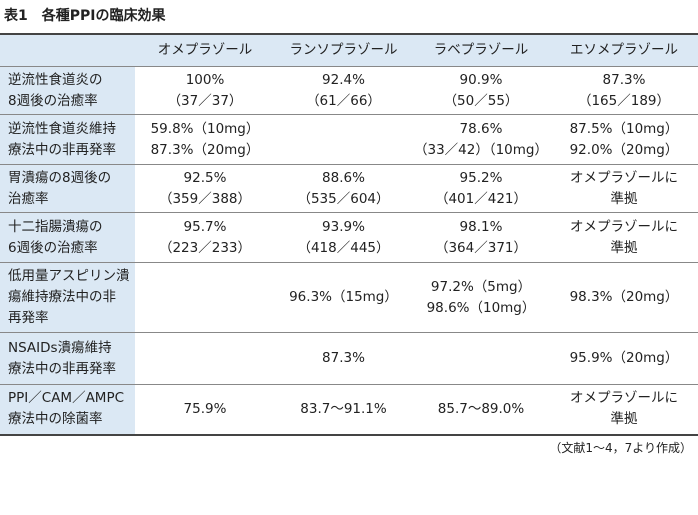 The image size is (698, 515). I want to click on cell-line: 92.5%, so click(205, 177).